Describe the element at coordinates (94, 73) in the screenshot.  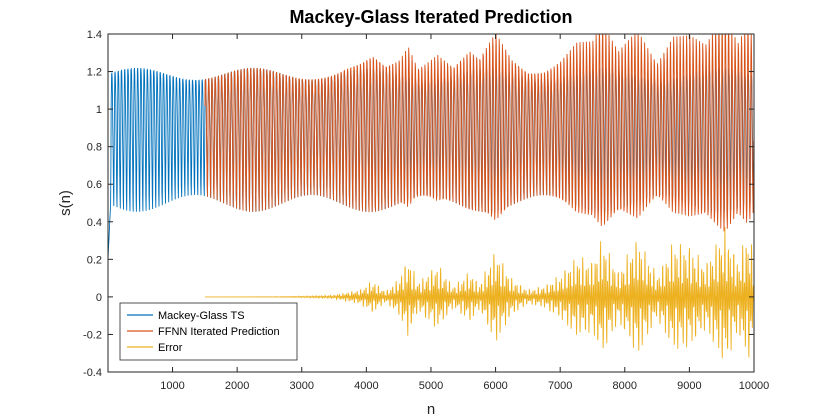
I see `y-tick-label: 1.2` at that location.